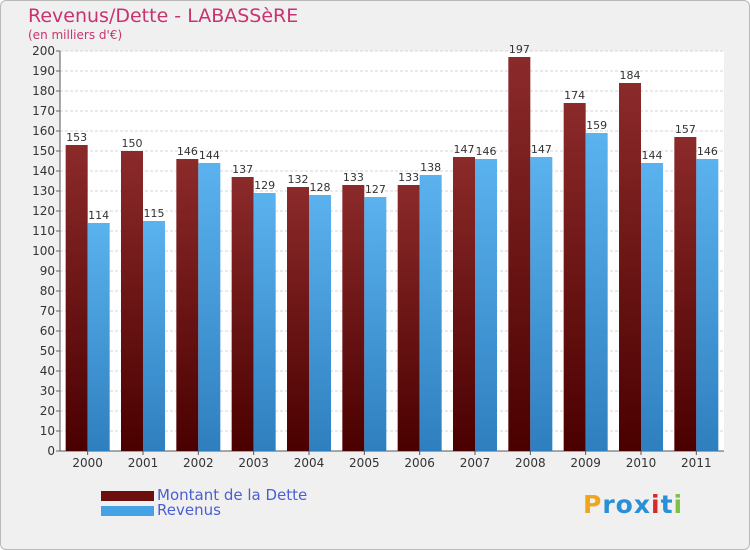 Image resolution: width=750 pixels, height=550 pixels. I want to click on y-tick-label: 150, so click(43, 151).